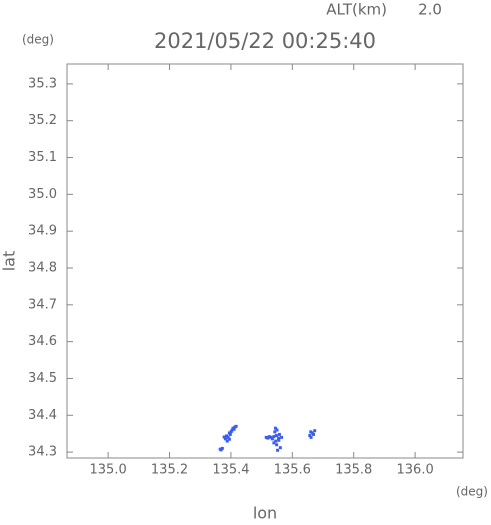 The width and height of the screenshot is (491, 525). I want to click on y-tick-label: 35.1, so click(42, 157).